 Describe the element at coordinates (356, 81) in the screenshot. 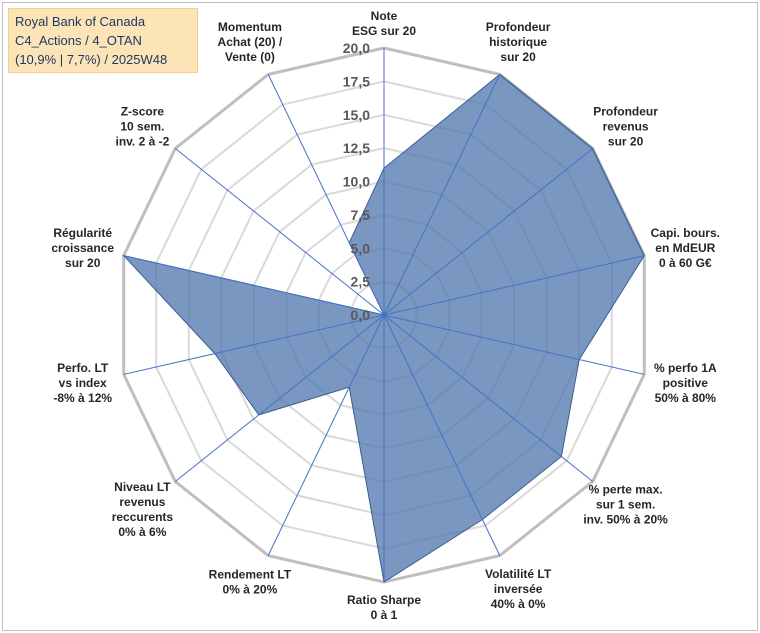

I see `tick-label: 17,5` at that location.